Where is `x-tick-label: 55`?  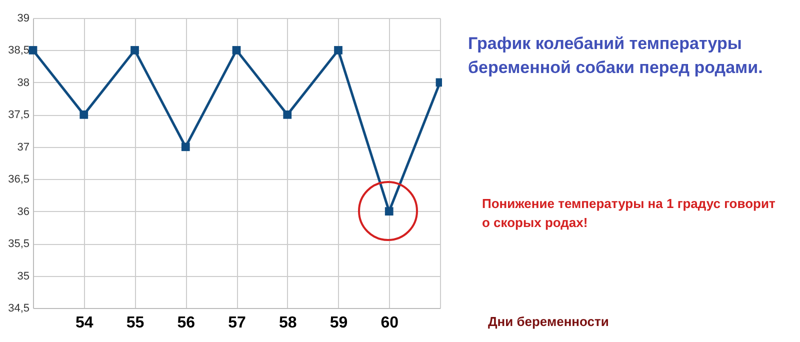
x-tick-label: 55 is located at coordinates (135, 323).